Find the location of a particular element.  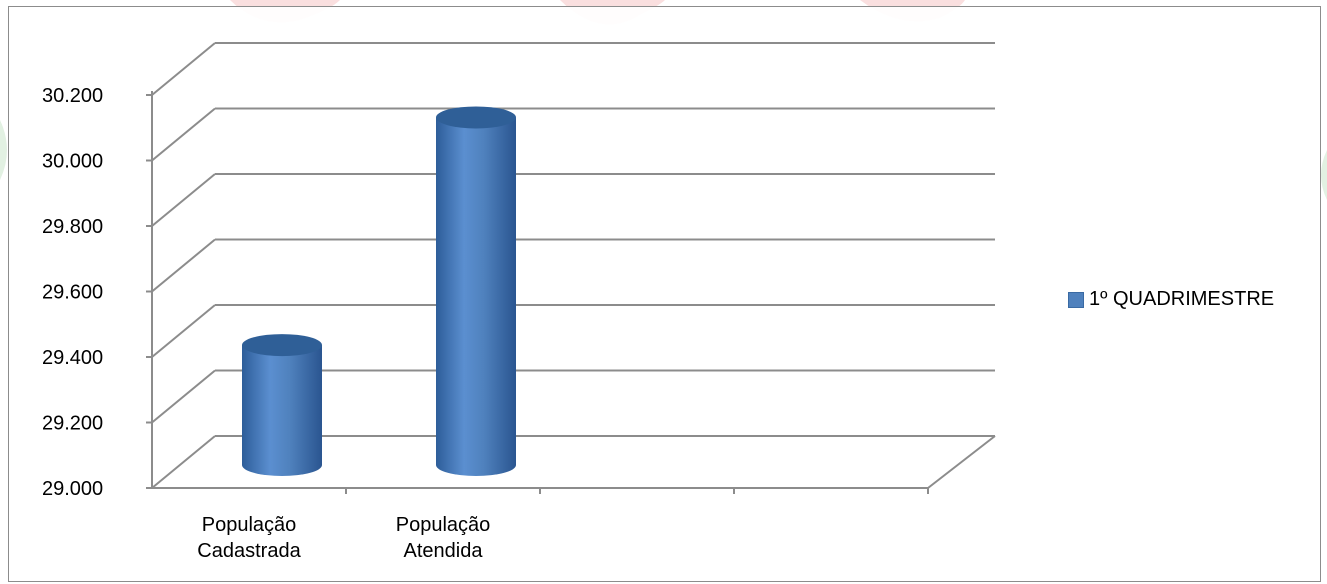

floor-edge is located at coordinates (961, 462).